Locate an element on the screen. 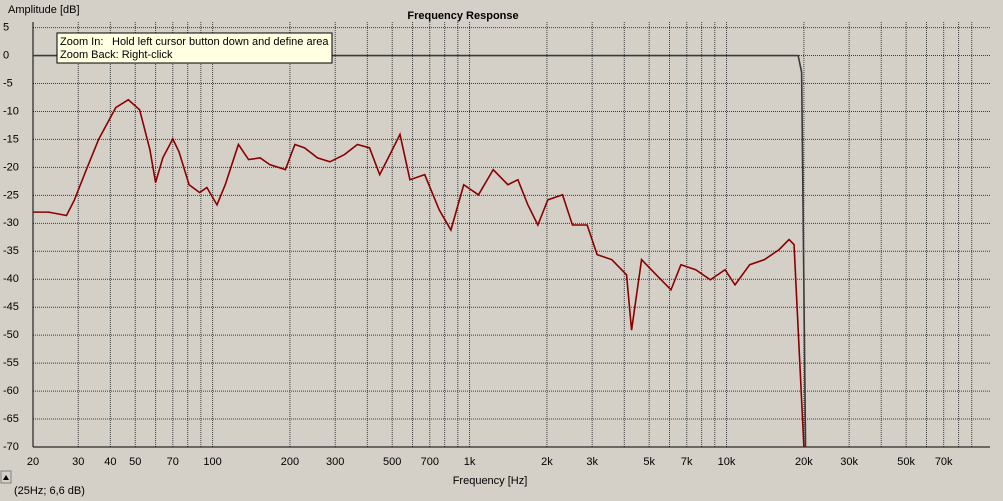 The height and width of the screenshot is (501, 1003). y-tick-label: -25 is located at coordinates (11, 195).